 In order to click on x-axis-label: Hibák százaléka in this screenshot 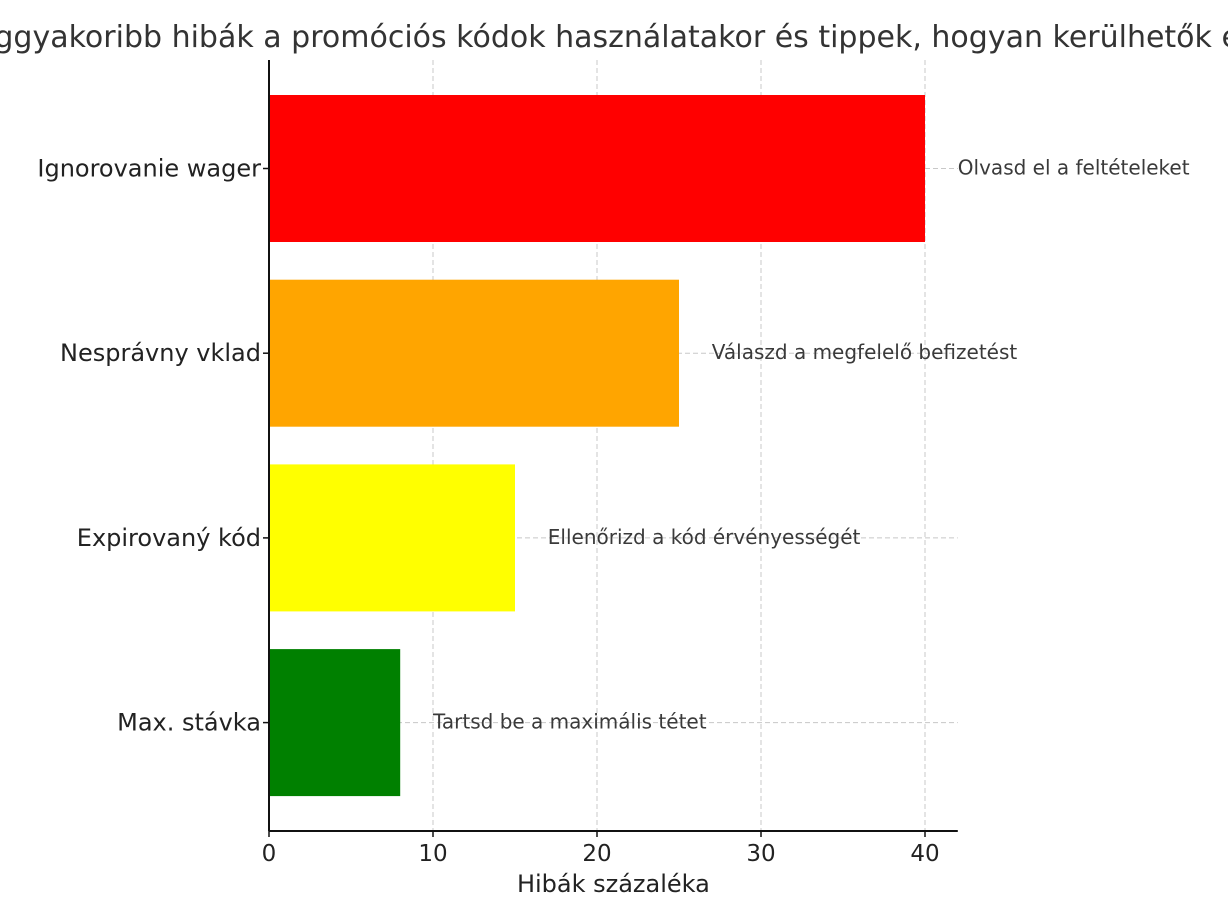, I will do `click(613, 884)`.